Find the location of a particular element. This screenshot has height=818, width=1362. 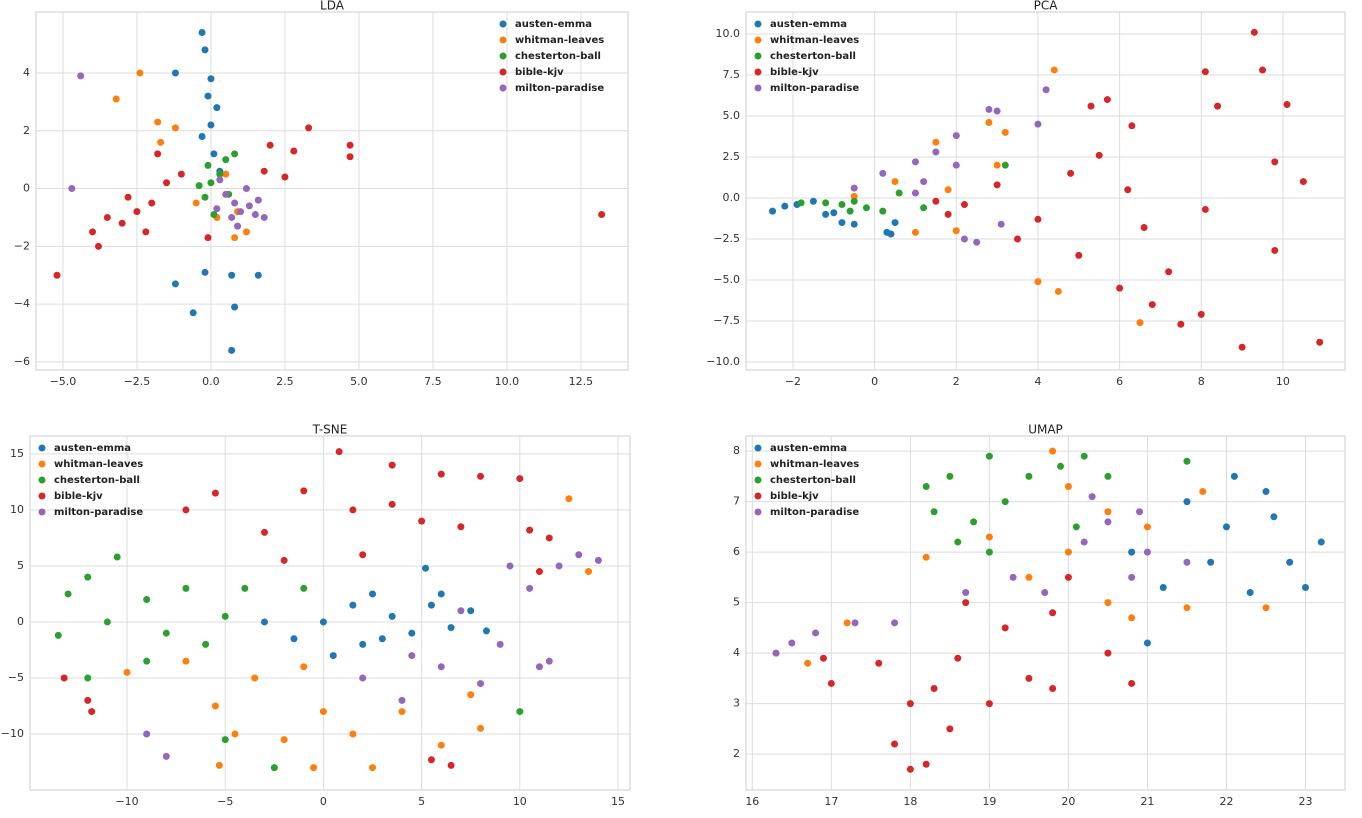

x-tick-label: −5.0 is located at coordinates (63, 381).